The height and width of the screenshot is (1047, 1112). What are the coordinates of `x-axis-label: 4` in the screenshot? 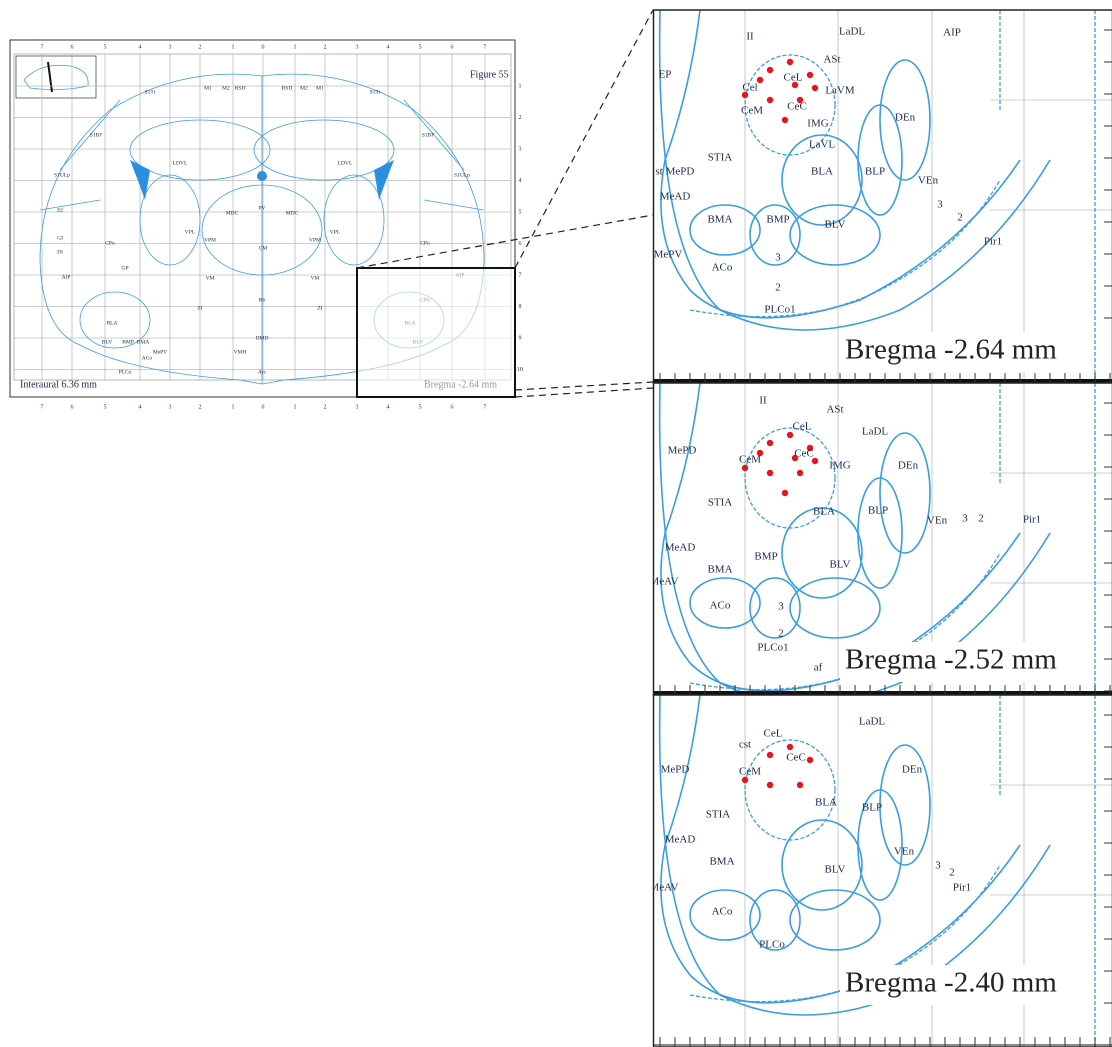 It's located at (140, 407).